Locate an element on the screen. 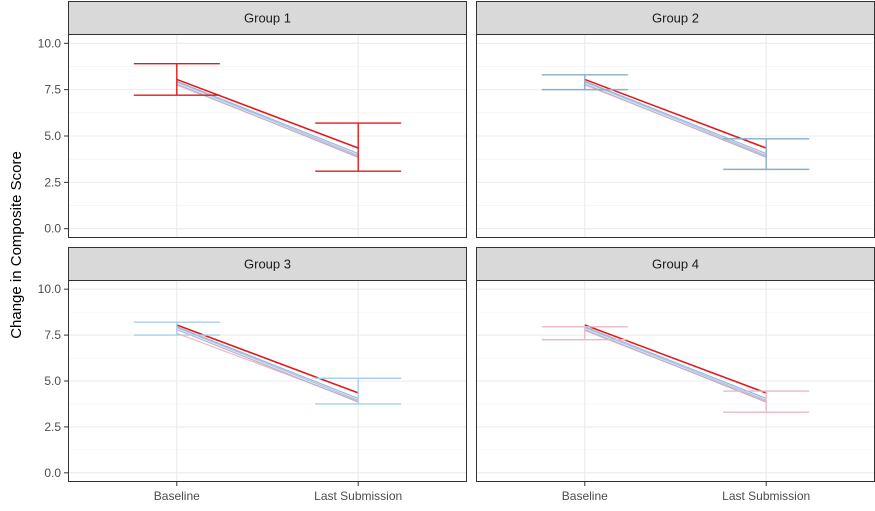  panel-strip-label: Group 3 is located at coordinates (267, 264).